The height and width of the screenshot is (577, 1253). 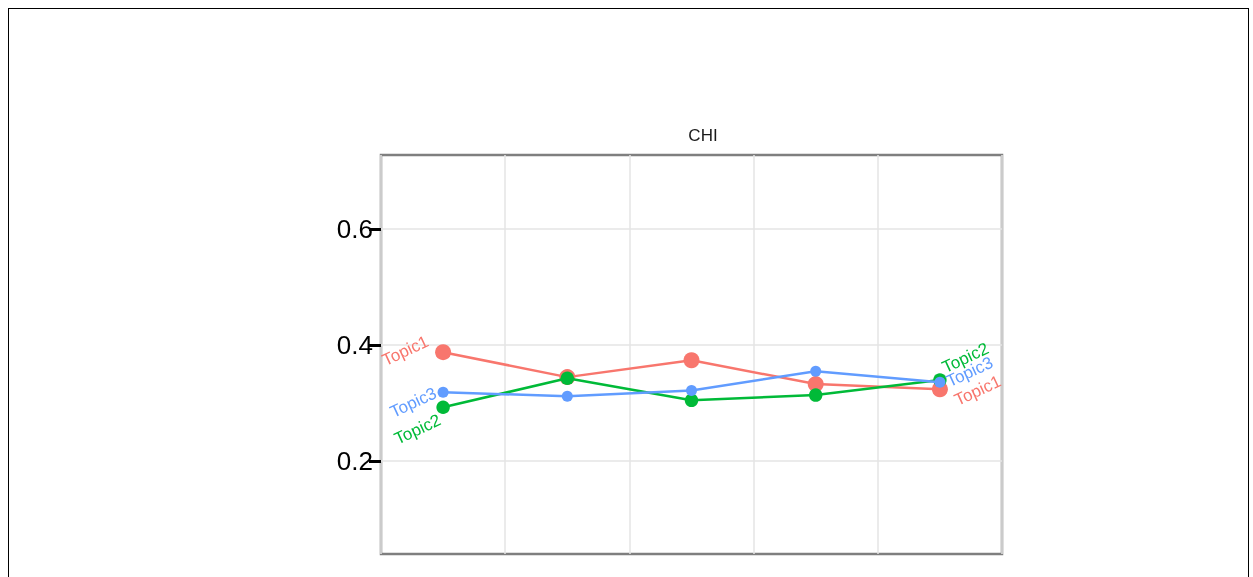 What do you see at coordinates (354, 229) in the screenshot?
I see `y-tick-label: 0.6` at bounding box center [354, 229].